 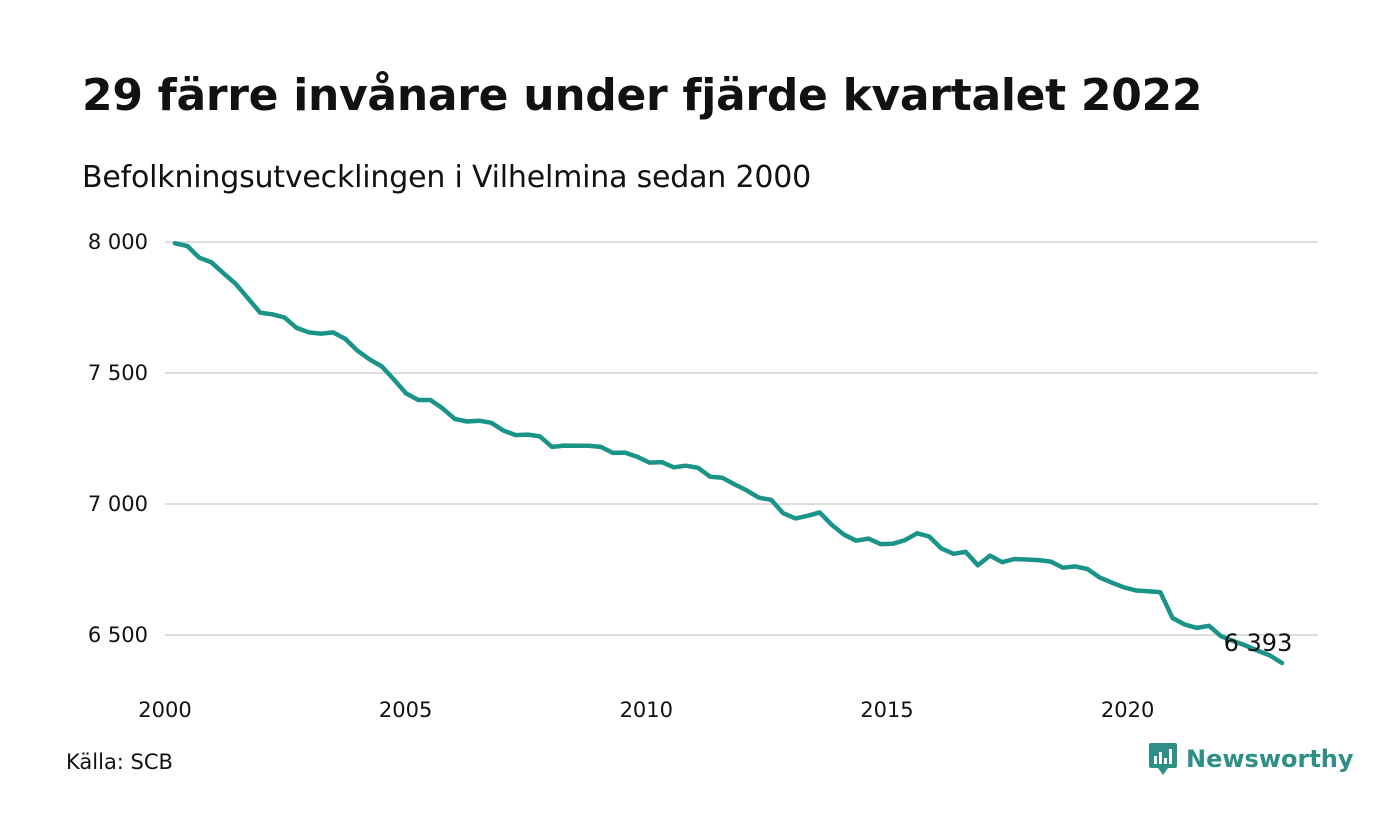 I want to click on brand-name: Newsworthy, so click(x=1270, y=759).